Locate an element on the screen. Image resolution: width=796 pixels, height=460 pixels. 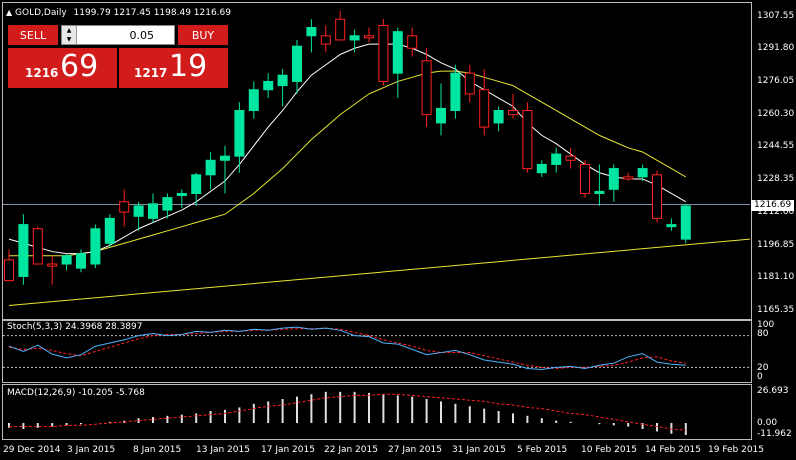
price-tick: 1196.85 is located at coordinates (776, 245).